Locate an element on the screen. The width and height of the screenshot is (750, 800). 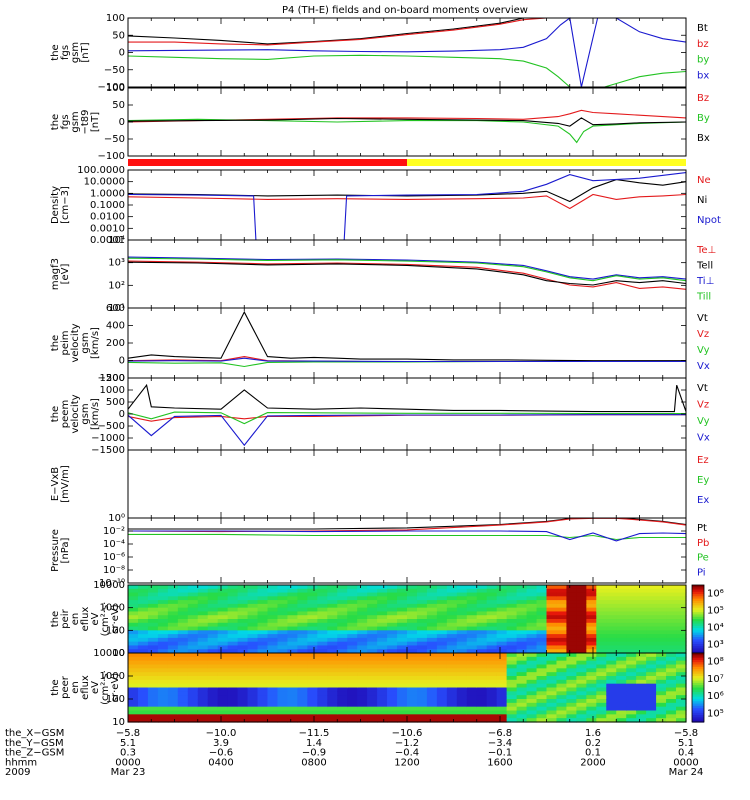
y-axis-label: [eV] is located at coordinates (65, 274).